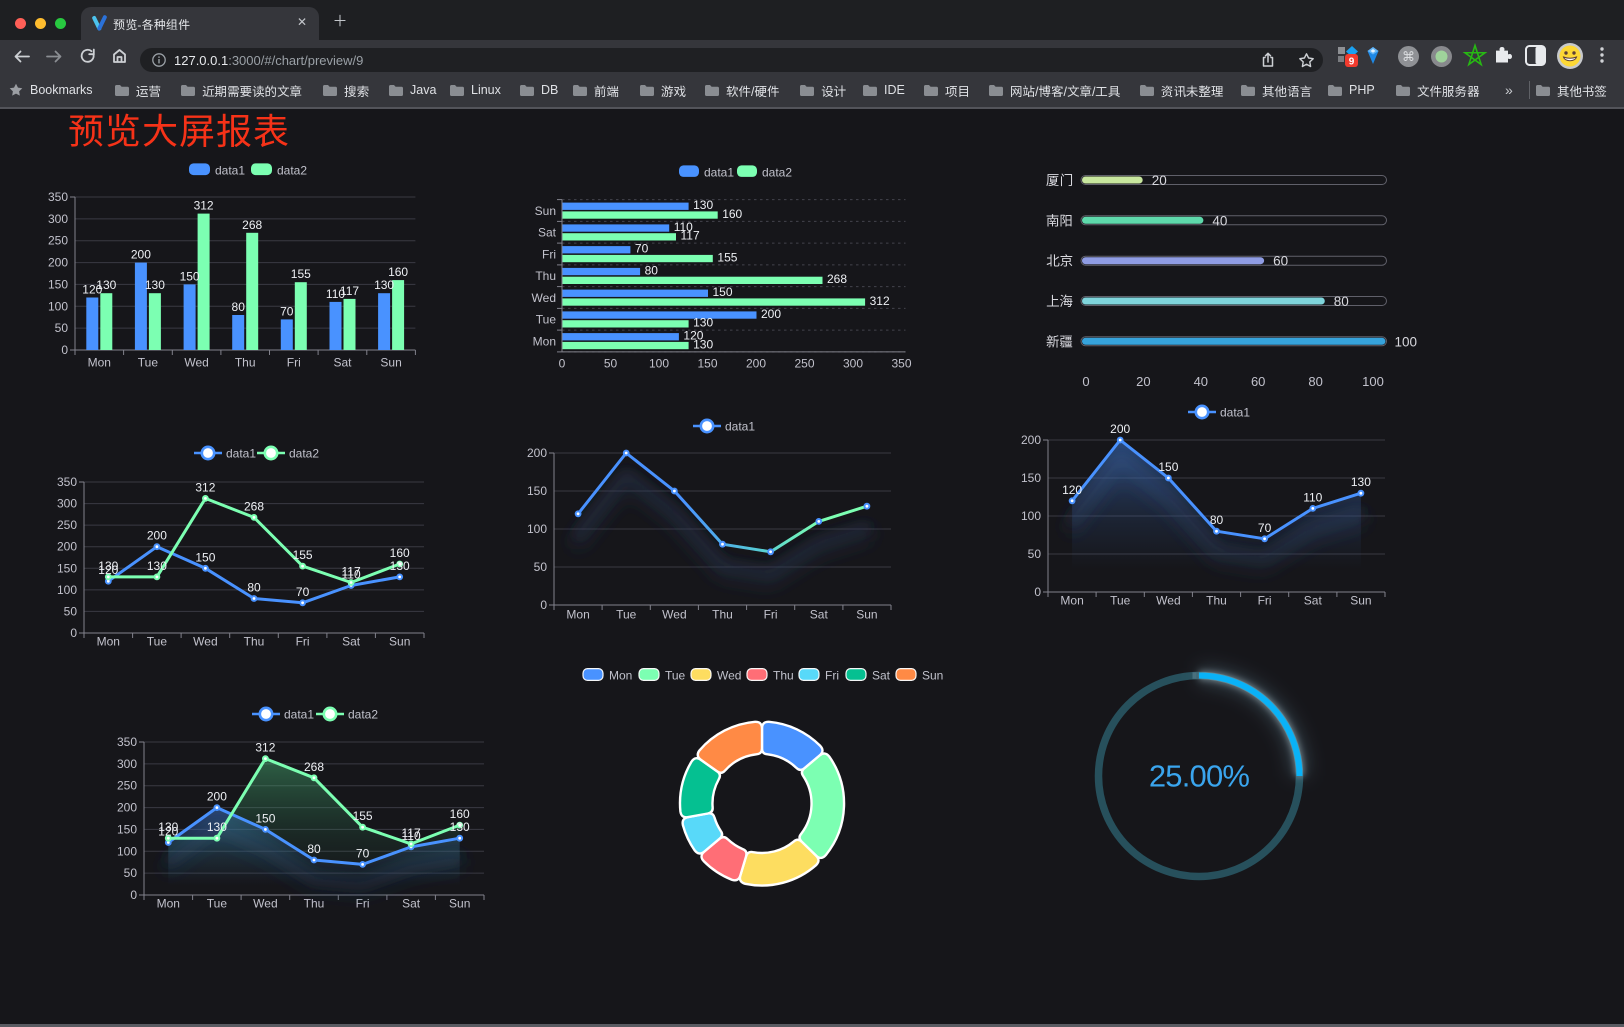 The image size is (1624, 1027). Describe the element at coordinates (1352, 62) in the screenshot. I see `svg-text: 9` at that location.